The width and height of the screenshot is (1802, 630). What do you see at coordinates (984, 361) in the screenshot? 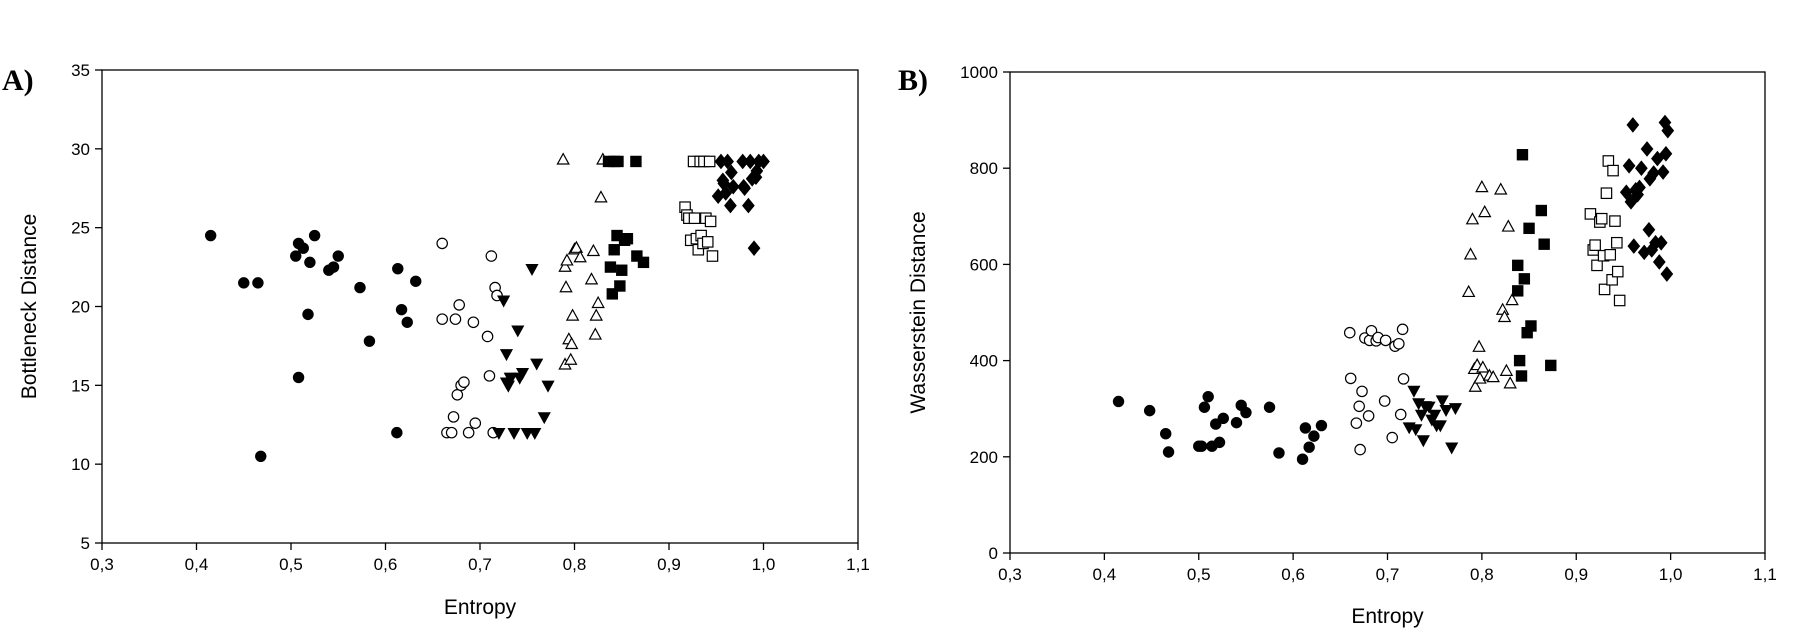
I see `chart-b-y-tick-label: 400` at bounding box center [984, 361].